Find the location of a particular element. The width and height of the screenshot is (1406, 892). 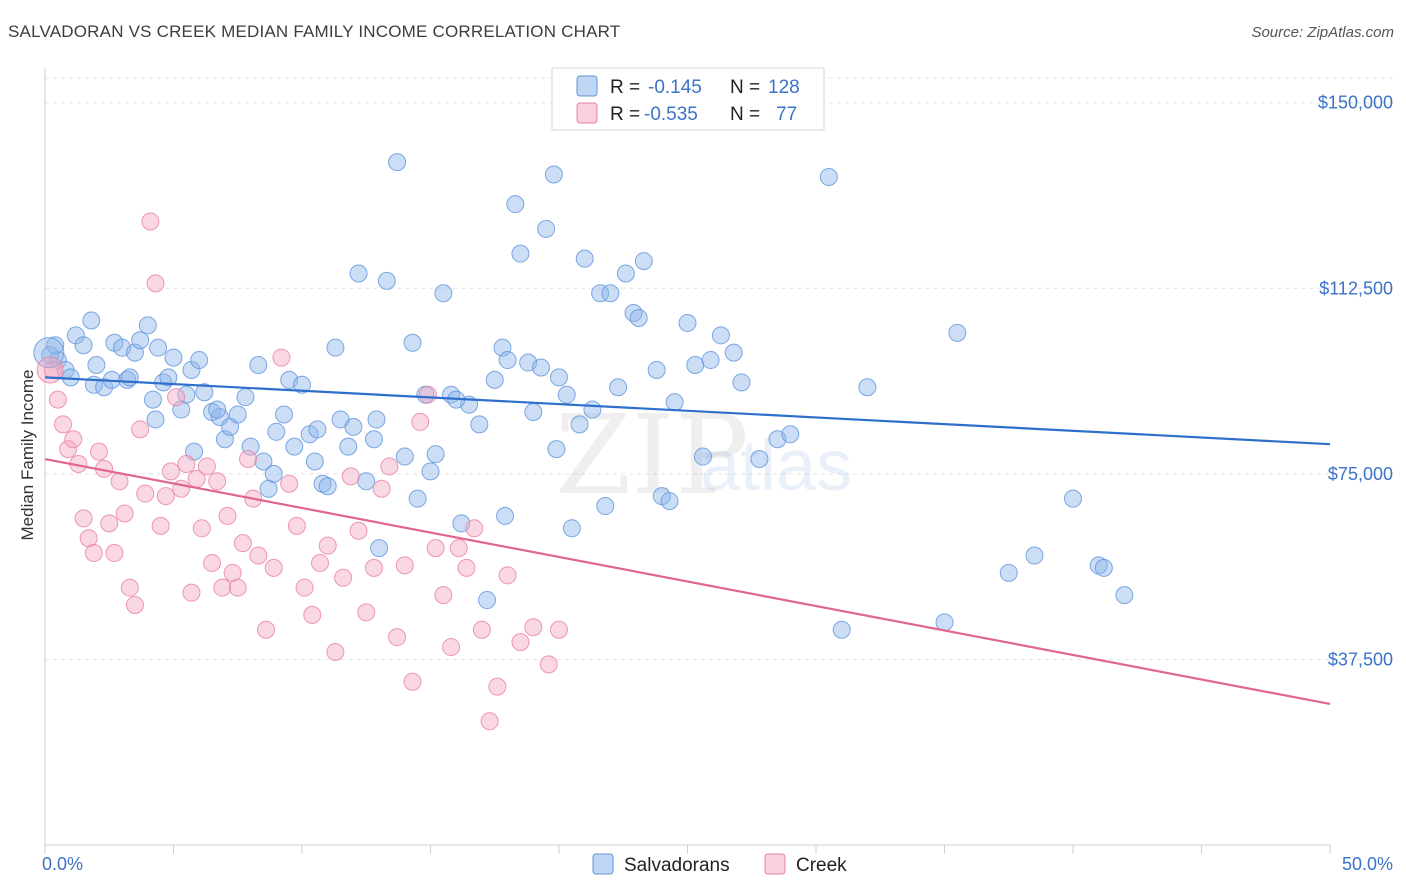

legend-n-label: N = is located at coordinates (745, 114).